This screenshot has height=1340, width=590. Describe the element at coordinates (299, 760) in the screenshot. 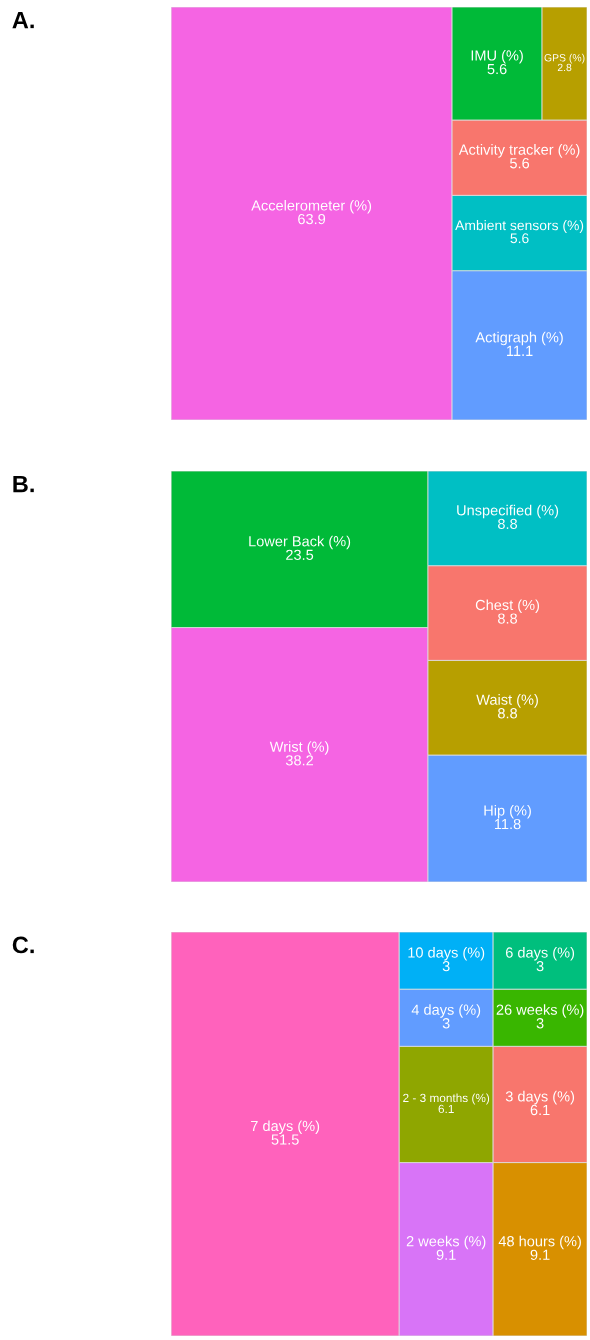

I see `data-label: 38.2` at that location.